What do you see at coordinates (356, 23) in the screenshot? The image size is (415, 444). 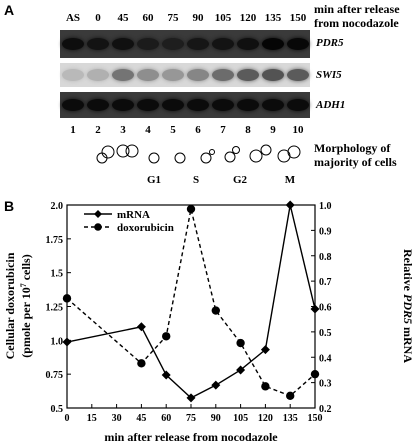 I see `panel-a-caption-line2: from nocodazole` at bounding box center [356, 23].